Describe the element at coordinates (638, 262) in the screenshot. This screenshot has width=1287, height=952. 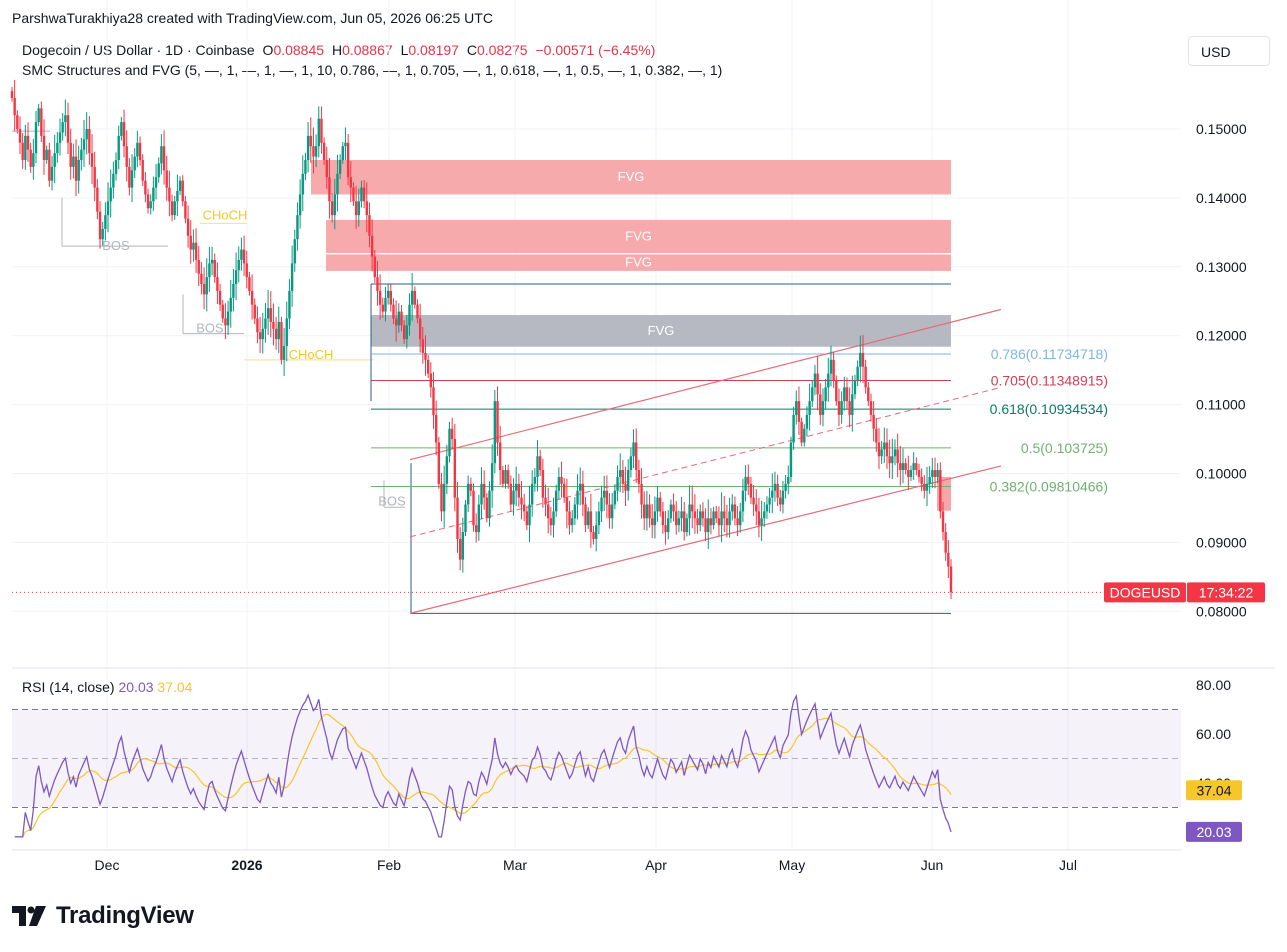
I see `fvg-label: FVG` at that location.